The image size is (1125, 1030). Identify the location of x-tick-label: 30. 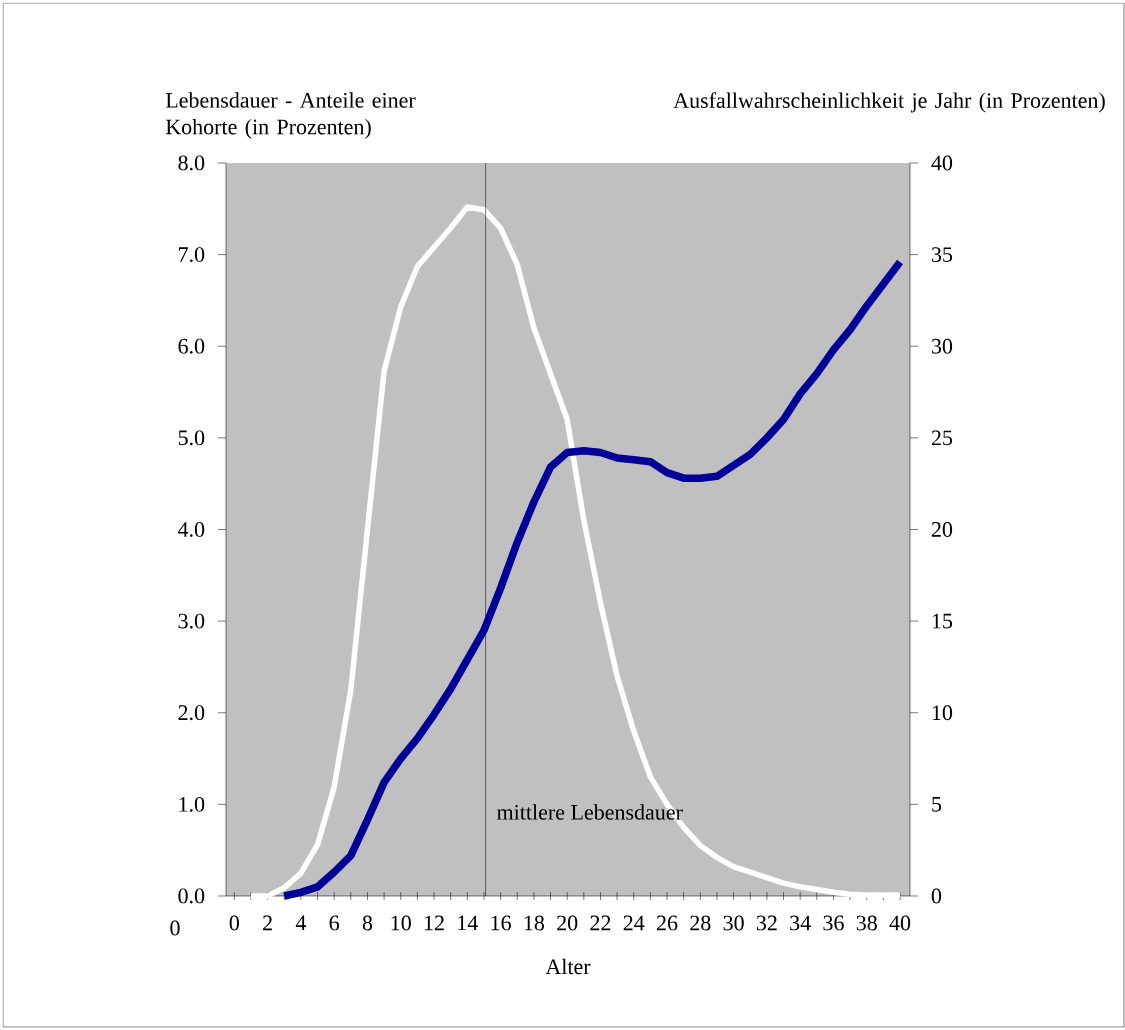
(733, 923).